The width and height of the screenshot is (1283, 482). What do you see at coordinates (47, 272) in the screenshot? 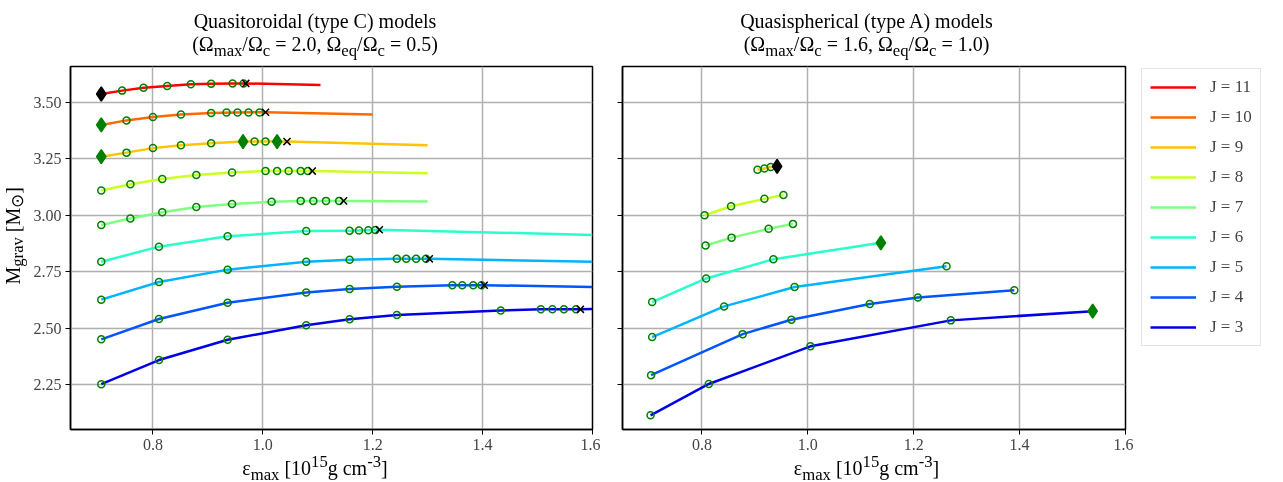
I see `y-tick-label: 2.75` at bounding box center [47, 272].